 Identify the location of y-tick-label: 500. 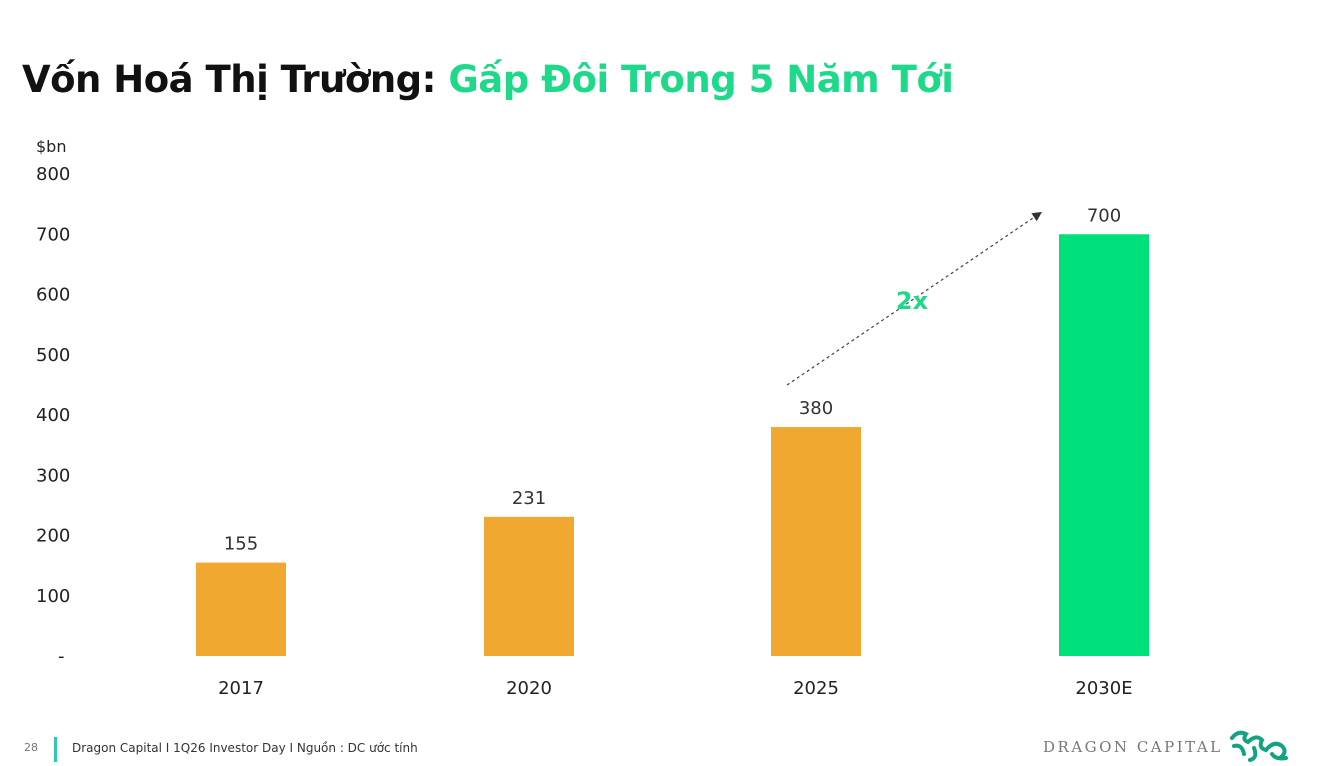
(53, 355).